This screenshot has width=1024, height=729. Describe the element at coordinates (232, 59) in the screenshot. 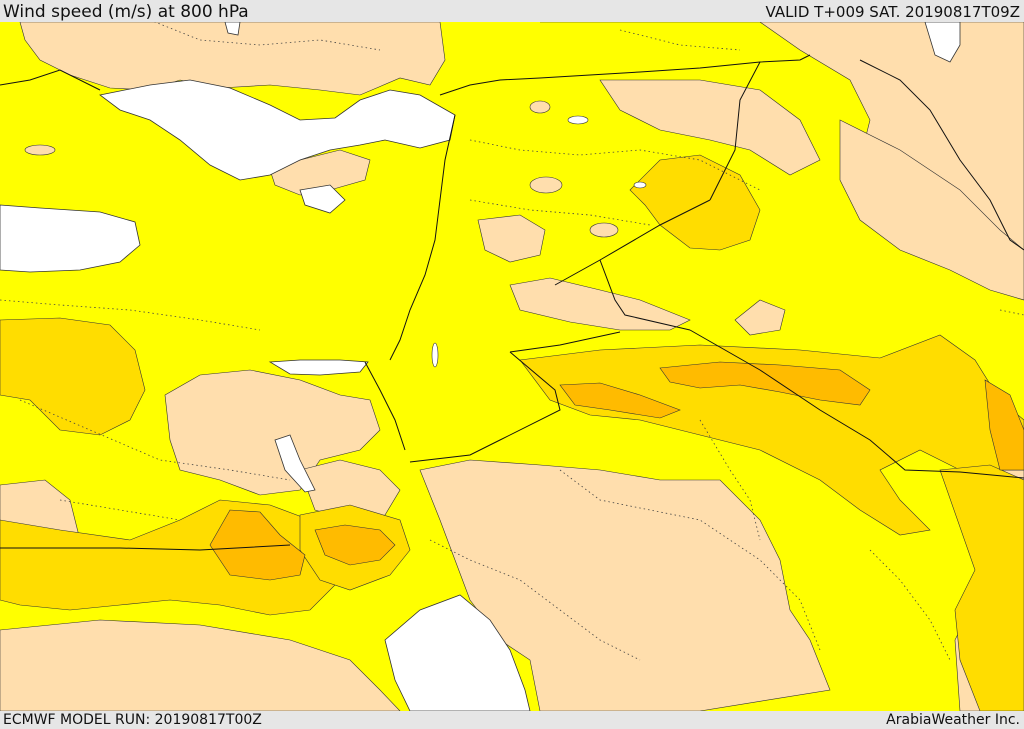

I see `low-wind-anatolia` at that location.